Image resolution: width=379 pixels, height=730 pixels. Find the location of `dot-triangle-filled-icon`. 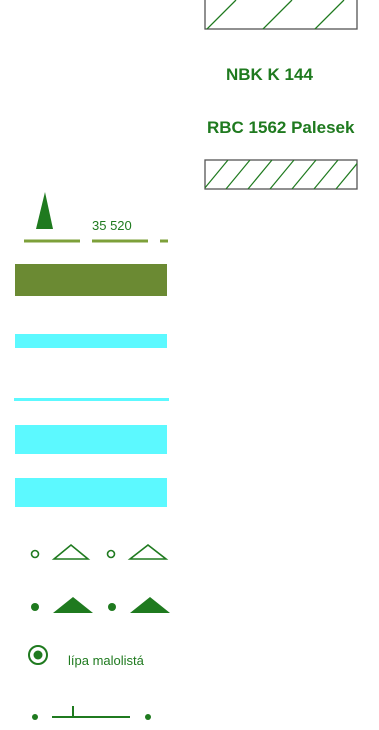

dot-triangle-filled-icon is located at coordinates (100, 605).